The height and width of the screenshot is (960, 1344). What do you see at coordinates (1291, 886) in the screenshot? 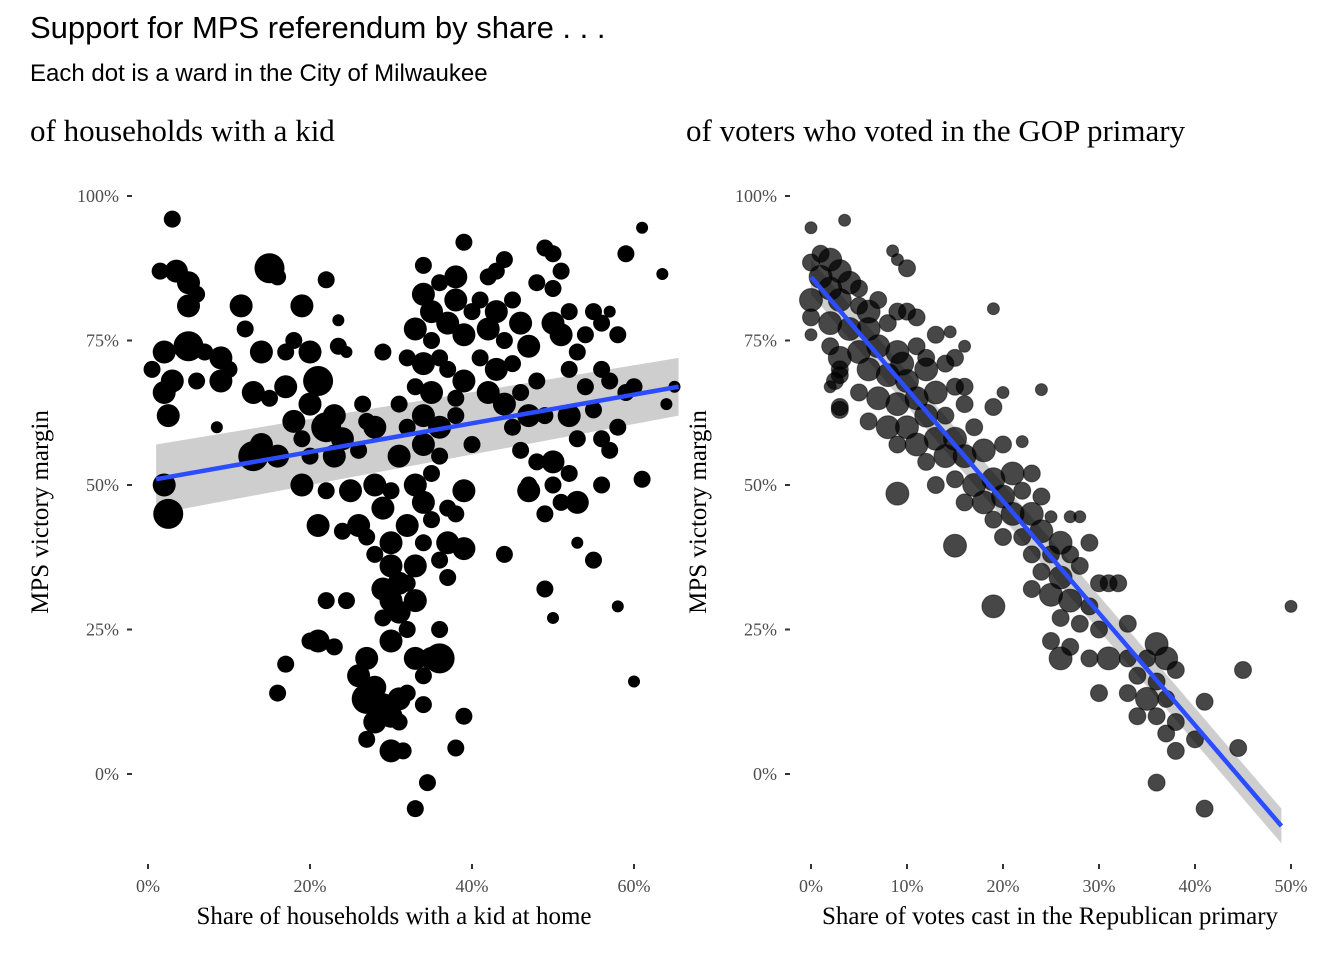
I see `x-tick-label: 50%` at bounding box center [1291, 886].